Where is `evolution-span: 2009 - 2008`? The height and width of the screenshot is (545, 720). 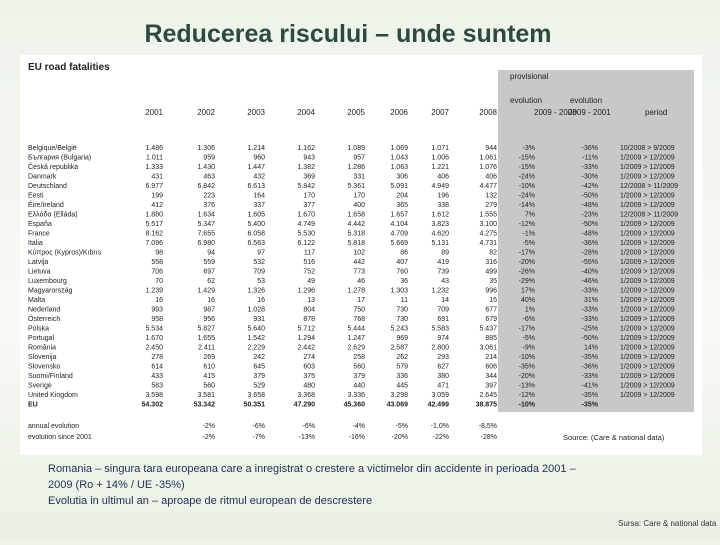
evolution-span: 2009 - 2008 is located at coordinates (555, 112).